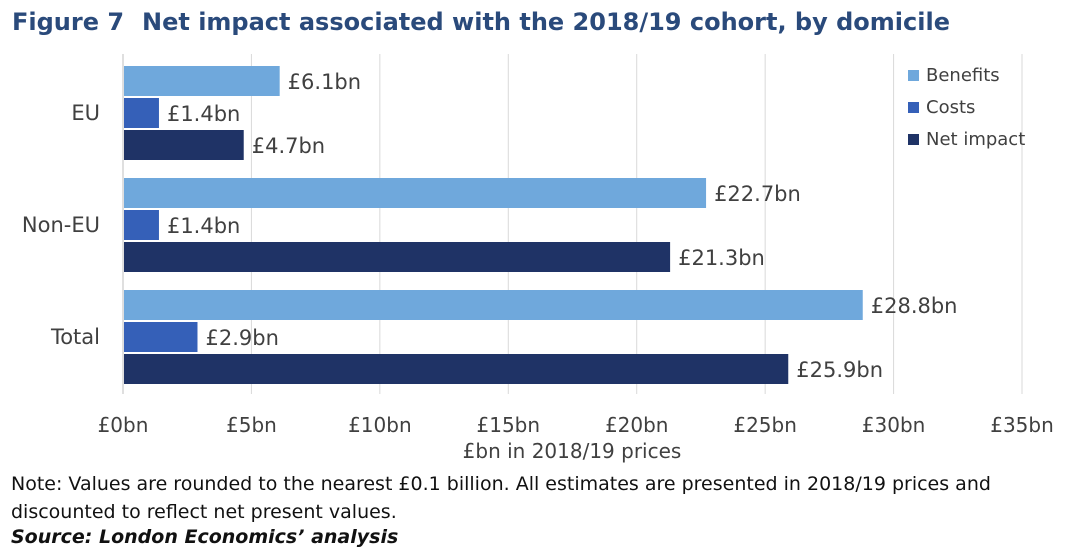 The height and width of the screenshot is (557, 1080). What do you see at coordinates (757, 194) in the screenshot?
I see `data-label: £22.7bn` at bounding box center [757, 194].